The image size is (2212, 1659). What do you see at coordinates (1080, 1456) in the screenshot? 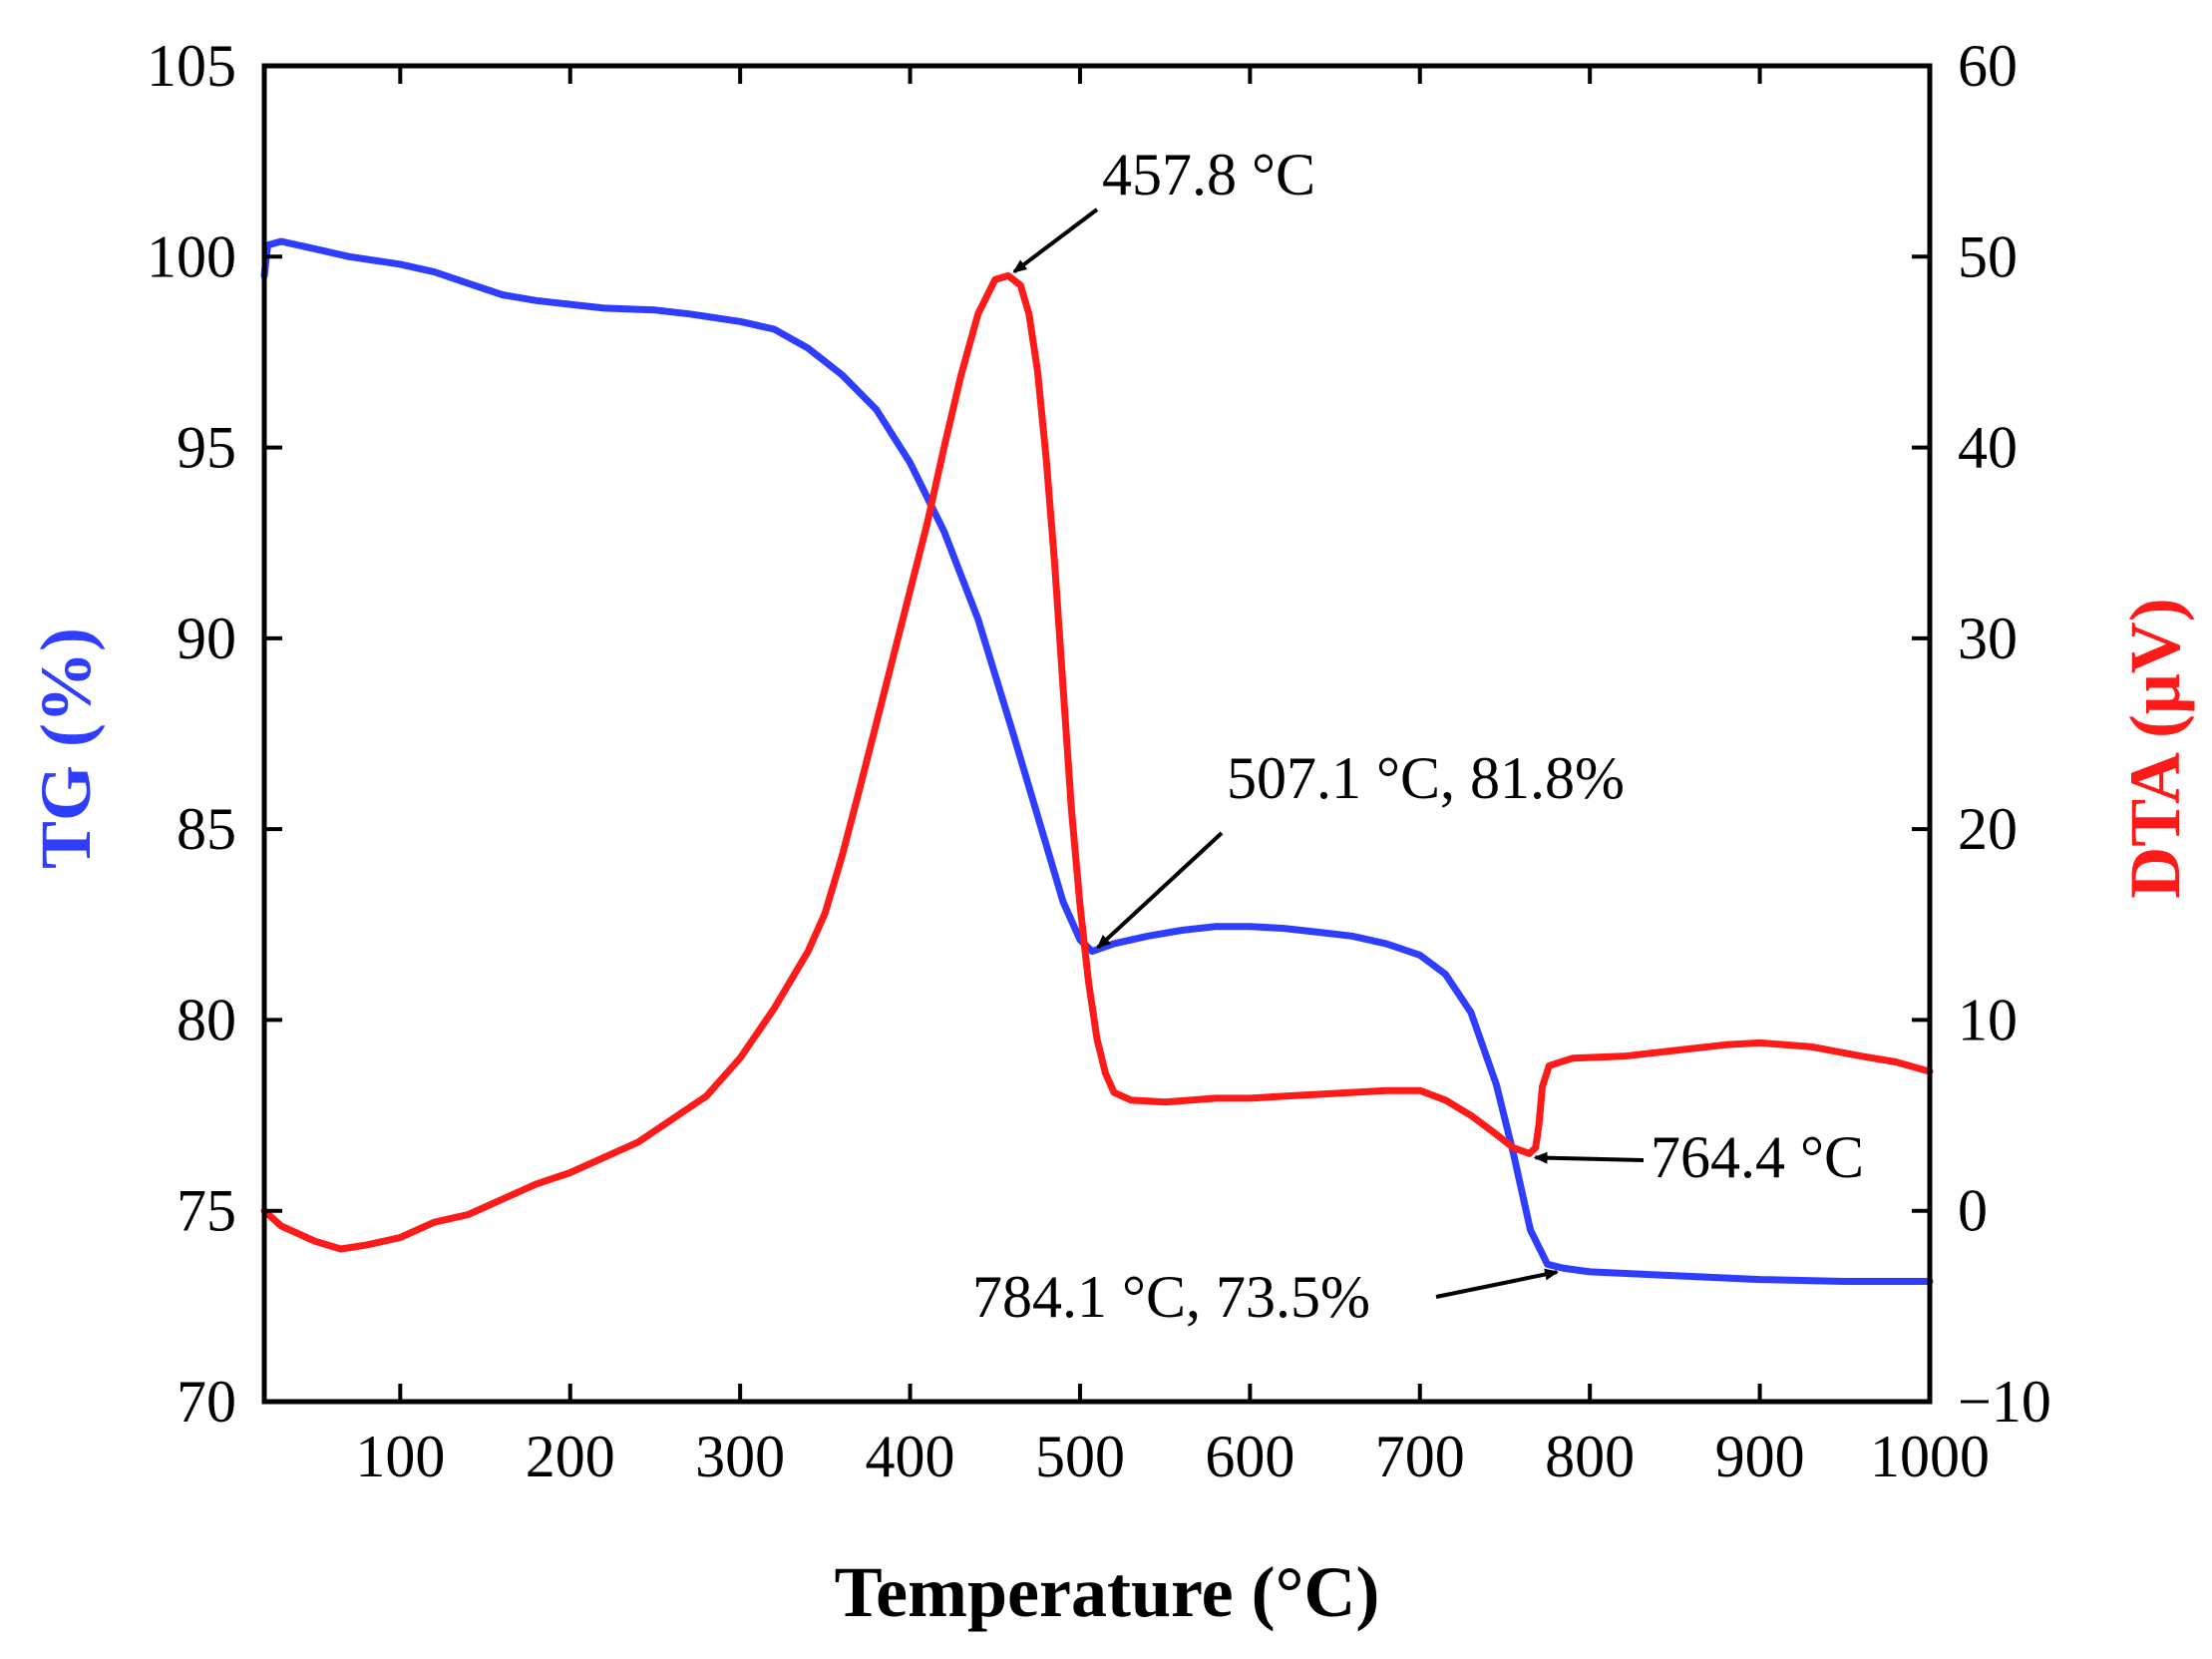
I see `x-tick-label: 500` at bounding box center [1080, 1456].